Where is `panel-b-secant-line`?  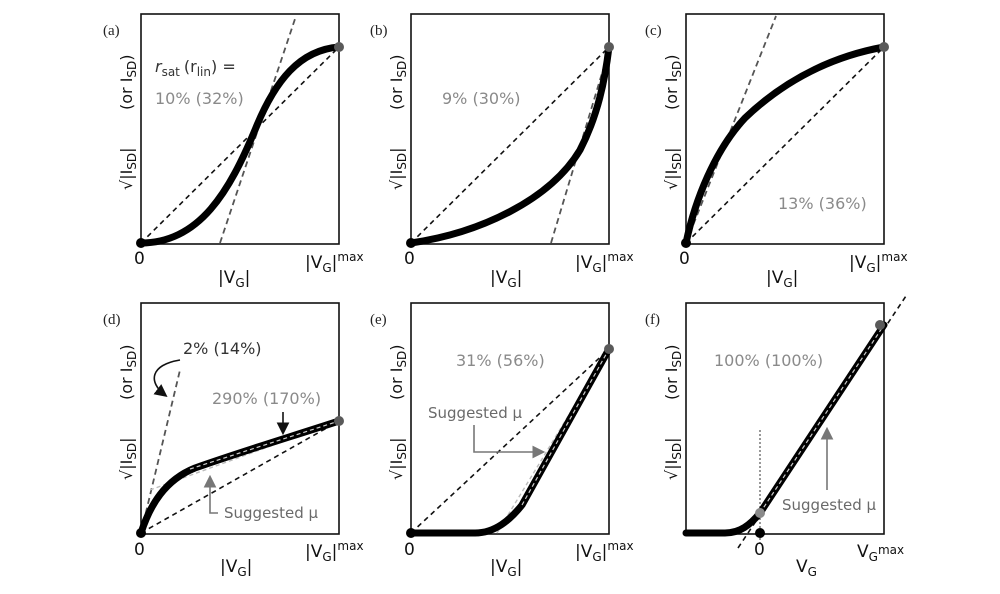
panel-b-secant-line is located at coordinates (510, 145).